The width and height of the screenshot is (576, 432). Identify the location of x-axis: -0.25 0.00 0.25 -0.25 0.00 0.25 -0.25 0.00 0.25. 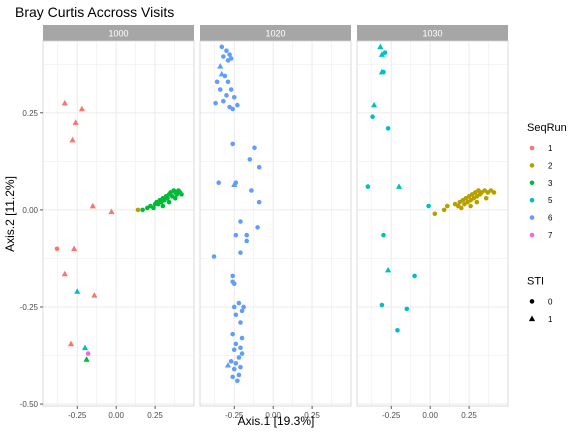
(272, 413).